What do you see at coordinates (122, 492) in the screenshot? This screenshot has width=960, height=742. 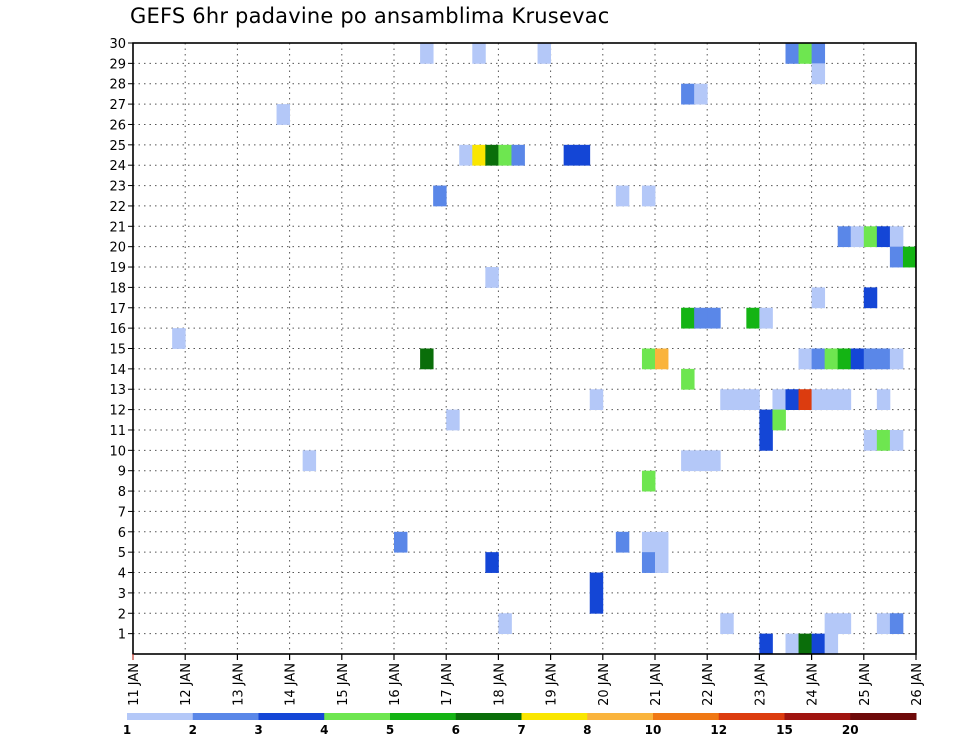 I see `y-tick-label: 8` at bounding box center [122, 492].